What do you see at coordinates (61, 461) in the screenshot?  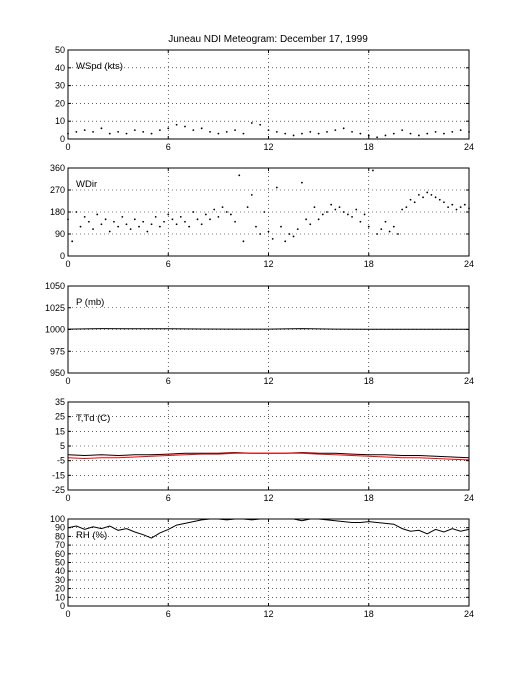 I see `y-tick-label: -5` at bounding box center [61, 461].